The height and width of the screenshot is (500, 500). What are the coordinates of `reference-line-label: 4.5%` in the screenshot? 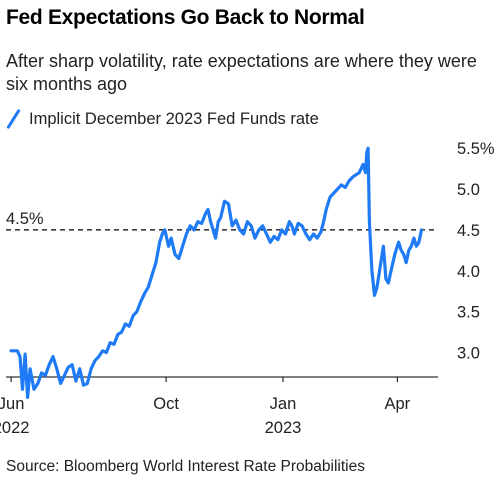 It's located at (25, 219).